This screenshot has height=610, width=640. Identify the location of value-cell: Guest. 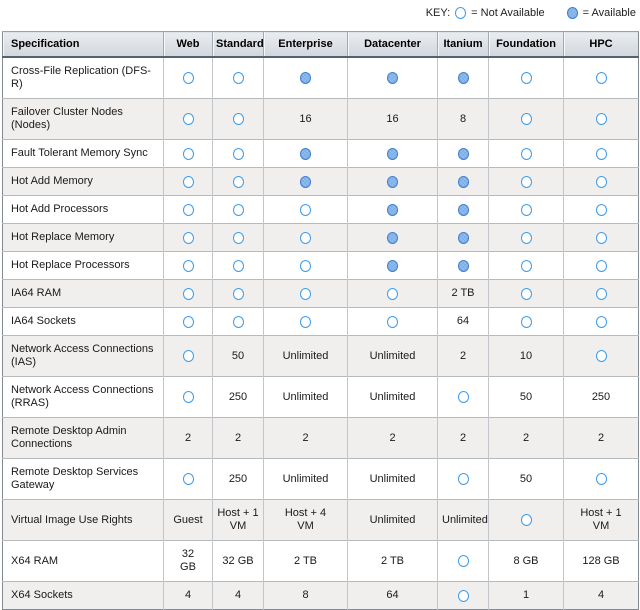
(188, 520).